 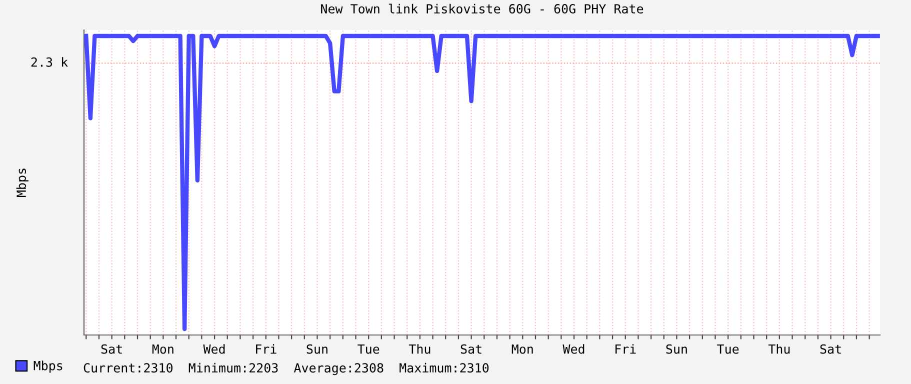 What do you see at coordinates (22, 183) in the screenshot?
I see `y-axis-title: Mbps` at bounding box center [22, 183].